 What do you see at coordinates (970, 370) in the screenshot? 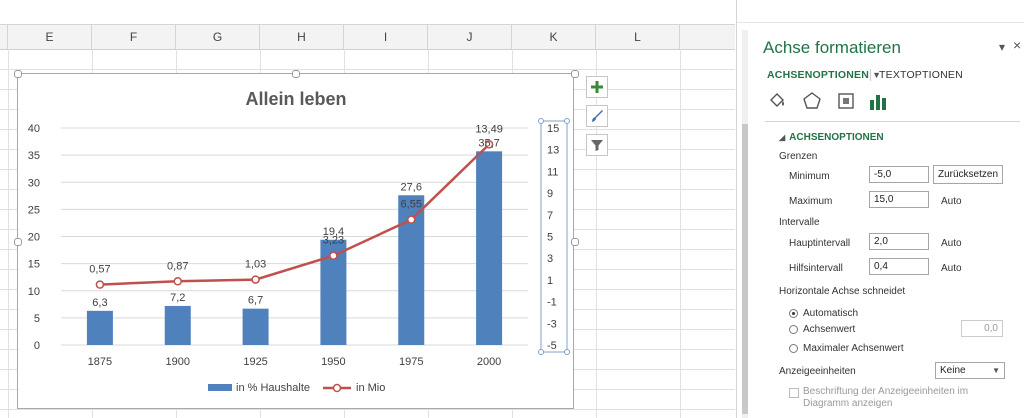
I see `display-units-select: Keine ▼` at bounding box center [970, 370].